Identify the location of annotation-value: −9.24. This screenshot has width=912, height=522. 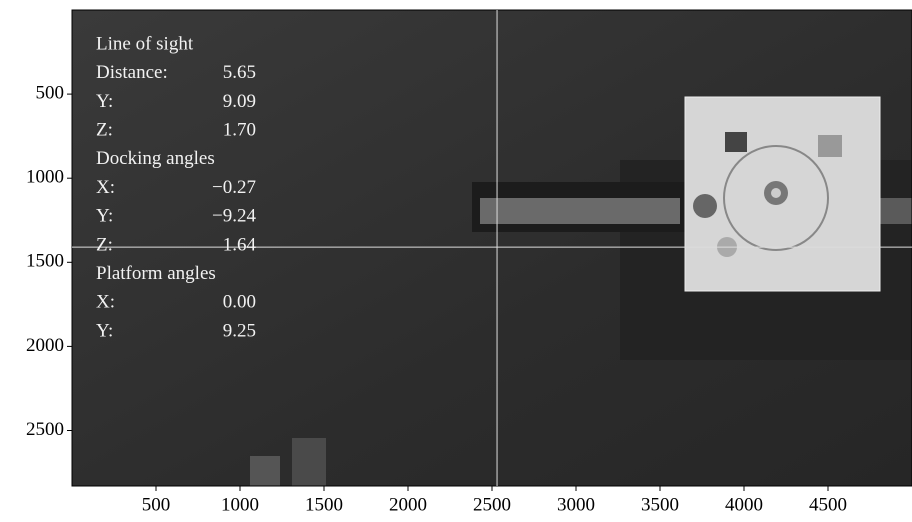
(234, 216).